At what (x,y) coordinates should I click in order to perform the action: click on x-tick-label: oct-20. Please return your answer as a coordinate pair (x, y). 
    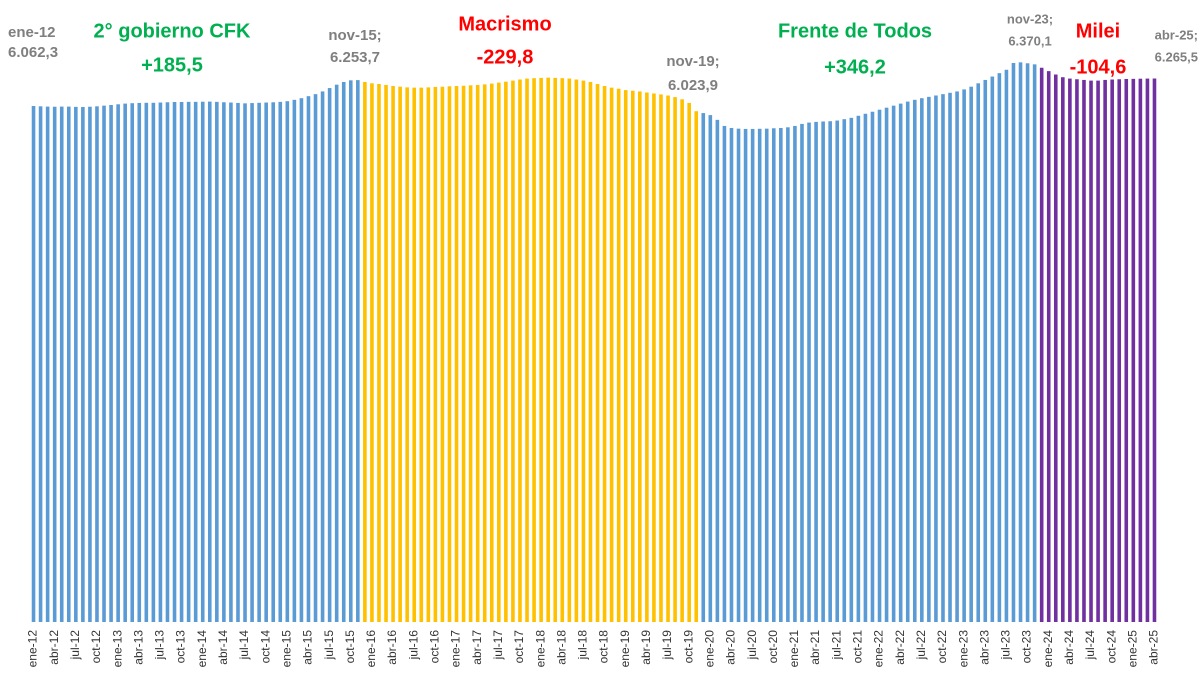
    Looking at the image, I should click on (773, 647).